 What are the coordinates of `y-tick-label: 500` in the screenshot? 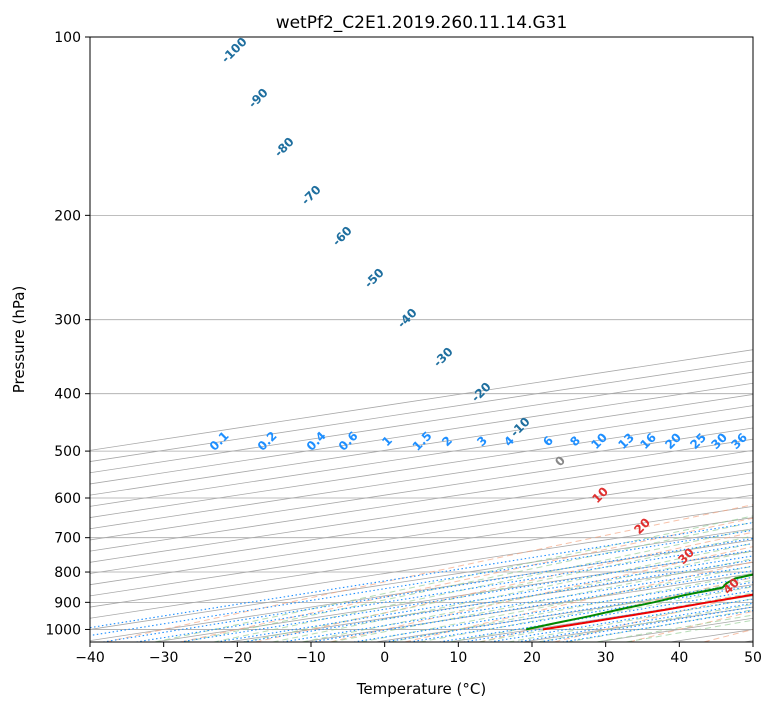 It's located at (67, 452).